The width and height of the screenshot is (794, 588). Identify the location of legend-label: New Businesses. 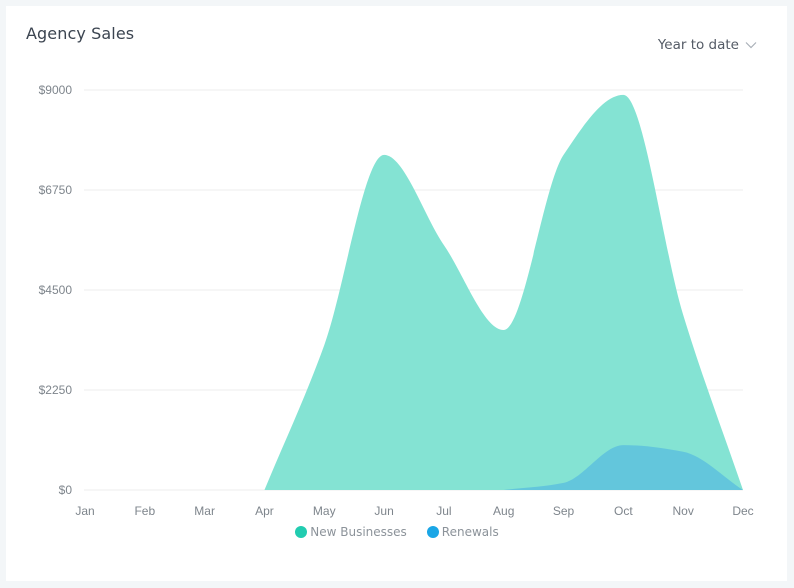
(358, 532).